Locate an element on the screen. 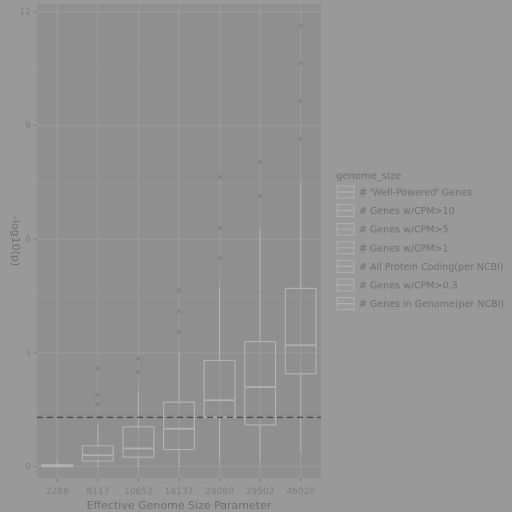  box-46020: * * * * is located at coordinates (300, 236).